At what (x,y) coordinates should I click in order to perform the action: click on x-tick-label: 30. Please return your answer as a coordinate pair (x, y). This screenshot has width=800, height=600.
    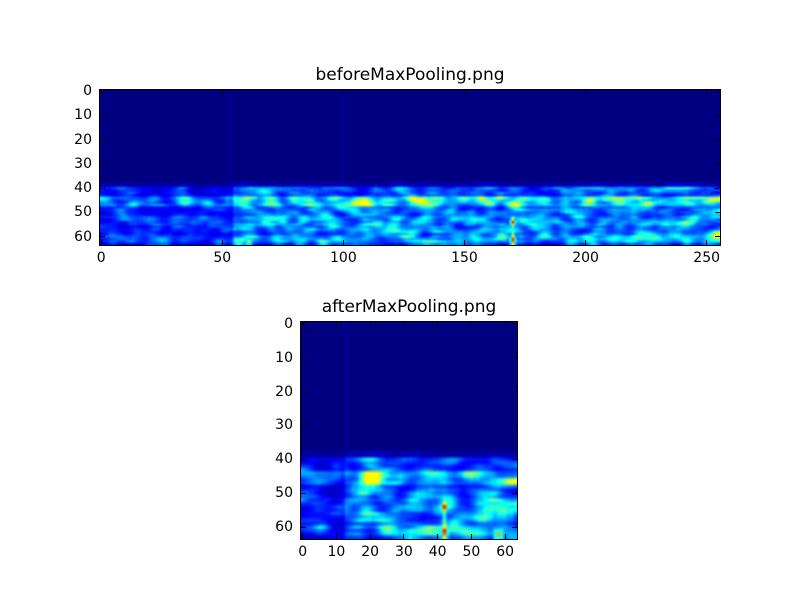
    Looking at the image, I should click on (404, 552).